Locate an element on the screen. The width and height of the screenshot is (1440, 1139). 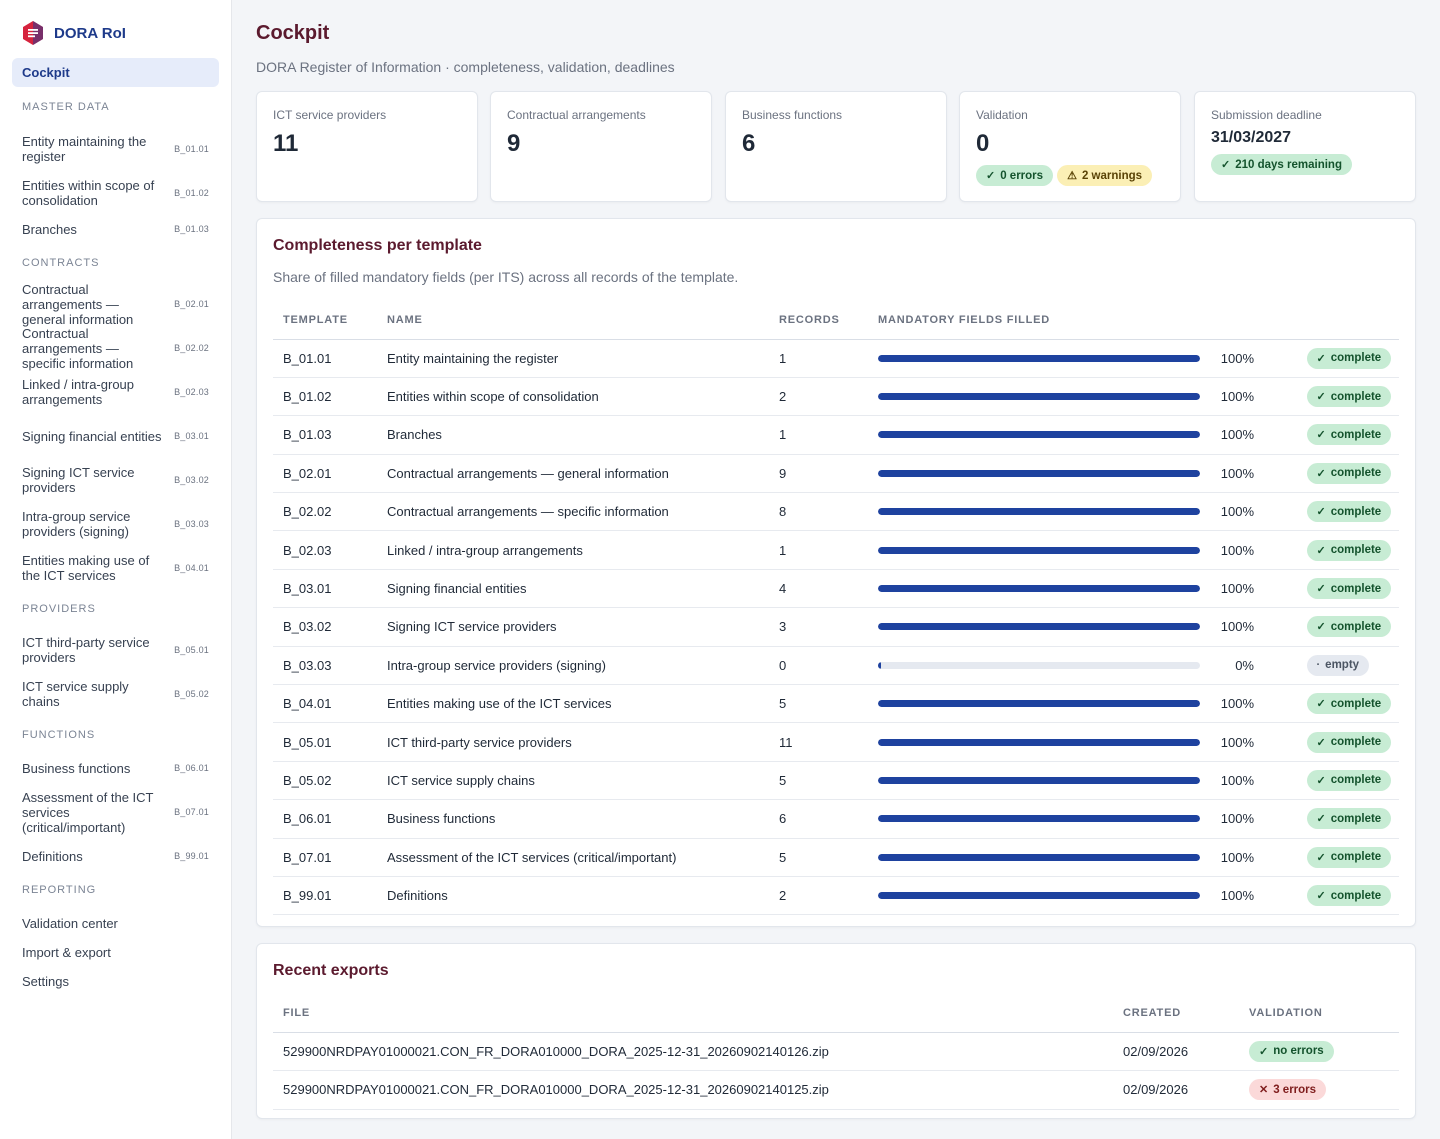
record-count: 2 is located at coordinates (818, 397).